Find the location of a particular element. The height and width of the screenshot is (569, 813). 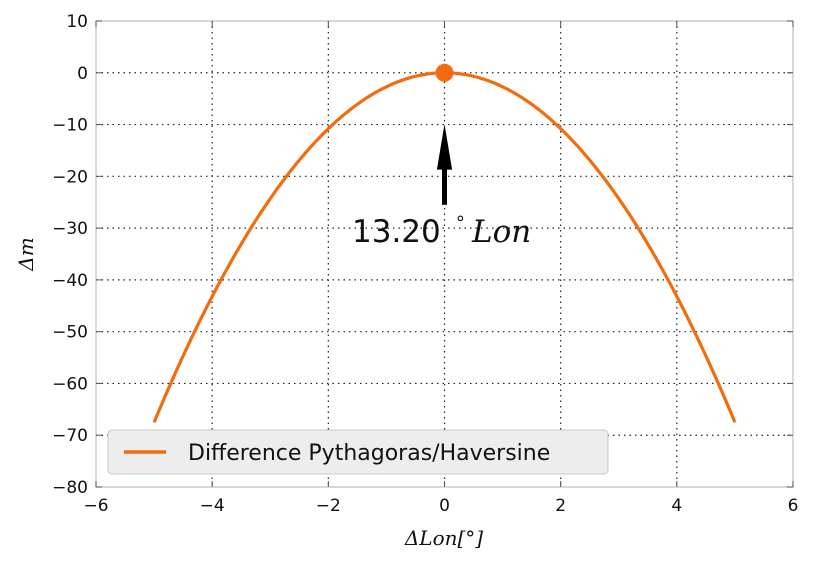

annotation-degree: ∘ is located at coordinates (460, 218).